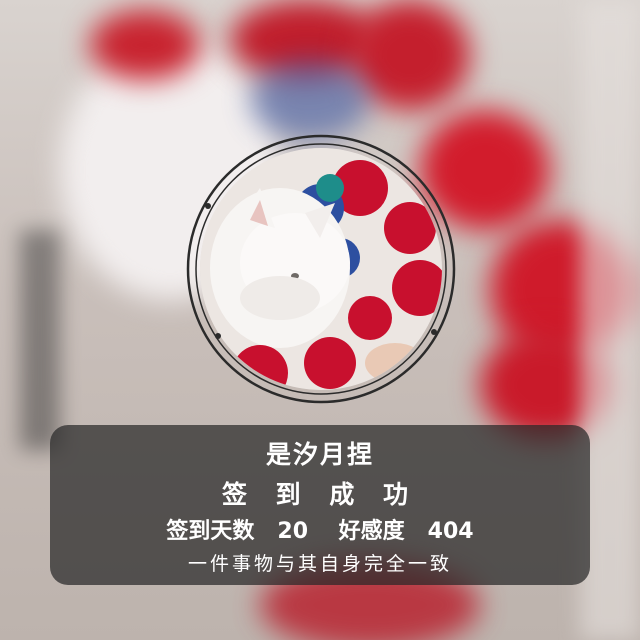 This screenshot has width=640, height=640. Describe the element at coordinates (310, 100) in the screenshot. I see `background-blue-ornament` at that location.